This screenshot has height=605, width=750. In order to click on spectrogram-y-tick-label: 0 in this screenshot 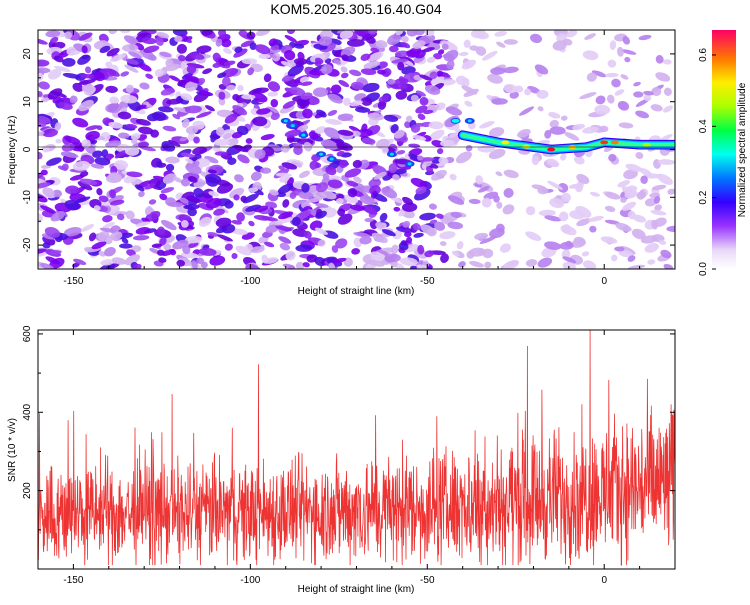, I will do `click(27, 149)`.